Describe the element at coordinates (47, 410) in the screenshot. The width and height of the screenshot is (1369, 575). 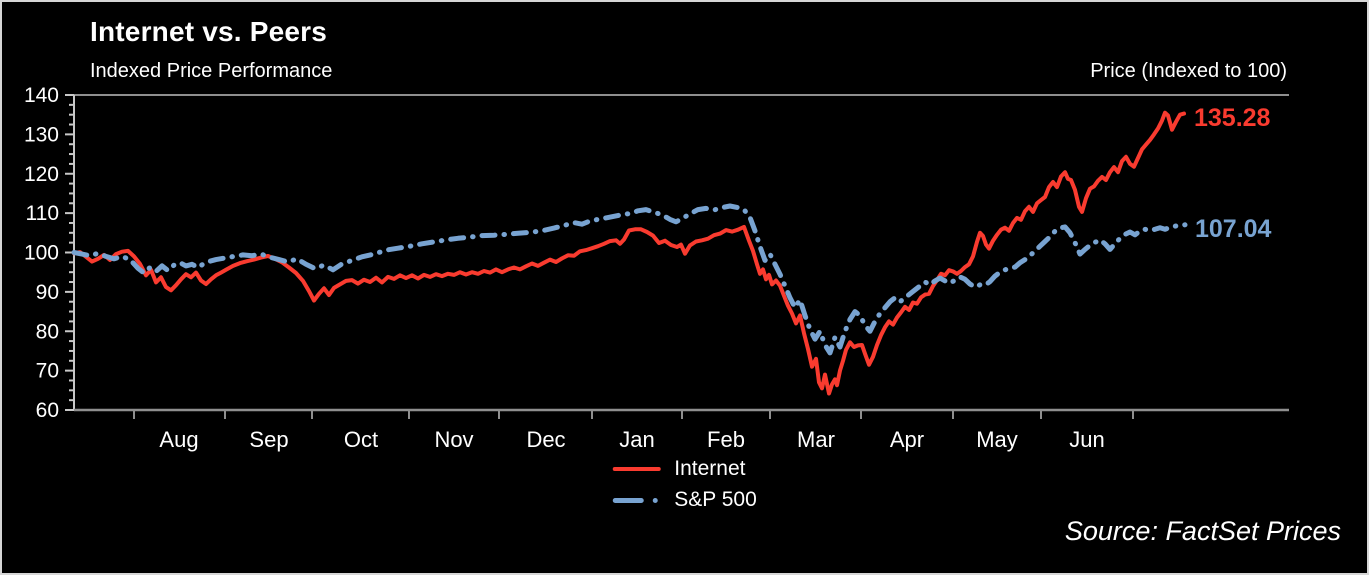
I see `svg-text: 60` at that location.